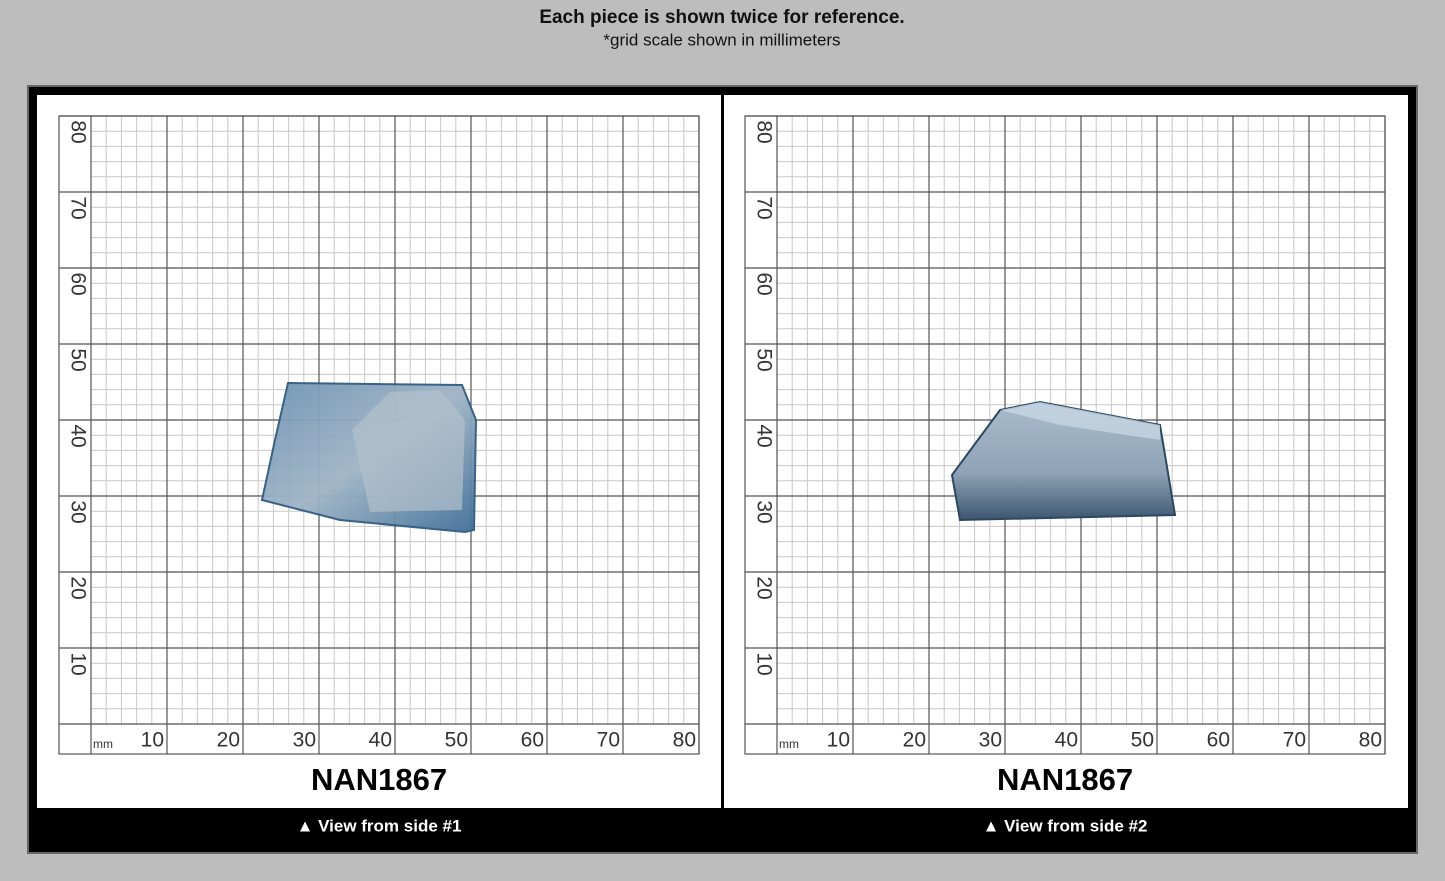 Image resolution: width=1445 pixels, height=881 pixels. Describe the element at coordinates (1065, 825) in the screenshot. I see `view-caption: ▲ View from side #2` at that location.